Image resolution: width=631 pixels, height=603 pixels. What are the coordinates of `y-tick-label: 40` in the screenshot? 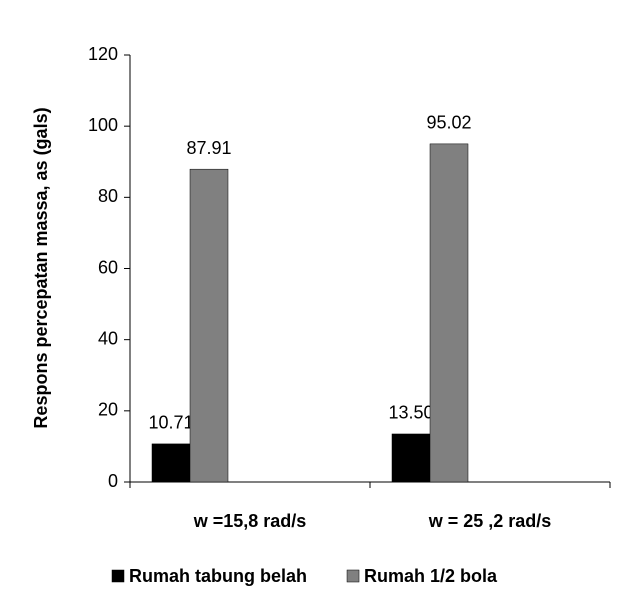 It's located at (108, 338).